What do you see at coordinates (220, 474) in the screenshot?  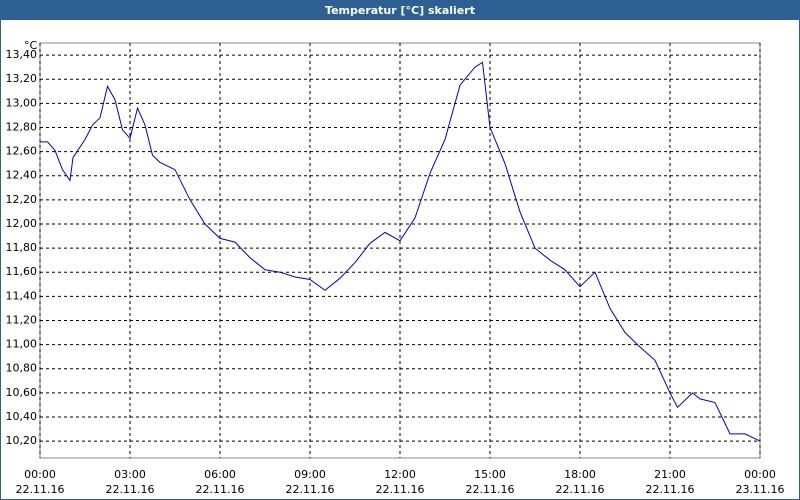 I see `x-tick-label: 06:00` at bounding box center [220, 474].